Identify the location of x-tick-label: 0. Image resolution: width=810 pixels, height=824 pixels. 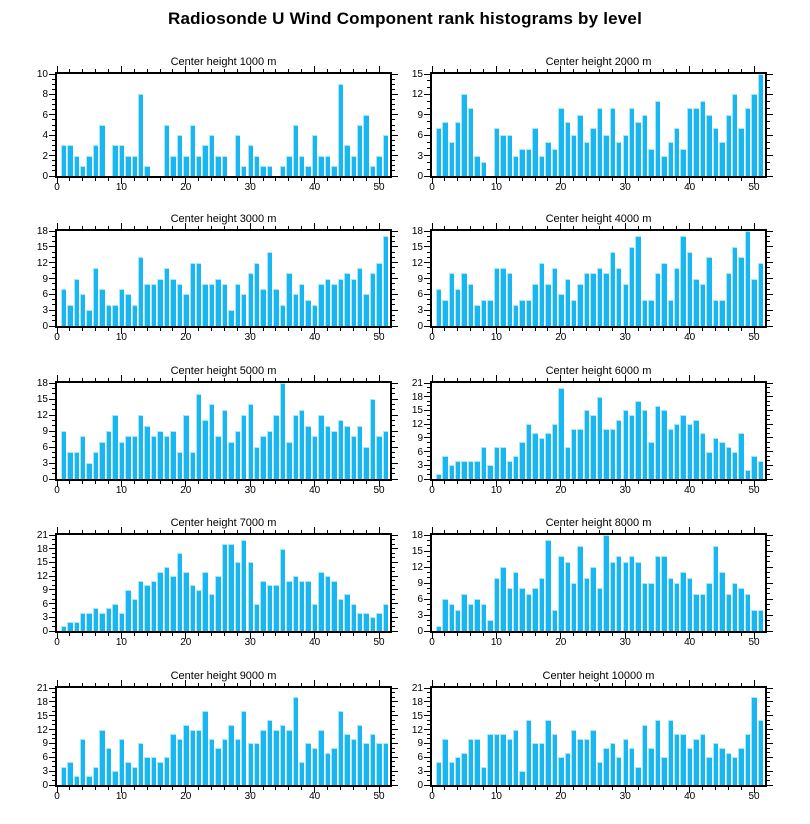
(57, 187).